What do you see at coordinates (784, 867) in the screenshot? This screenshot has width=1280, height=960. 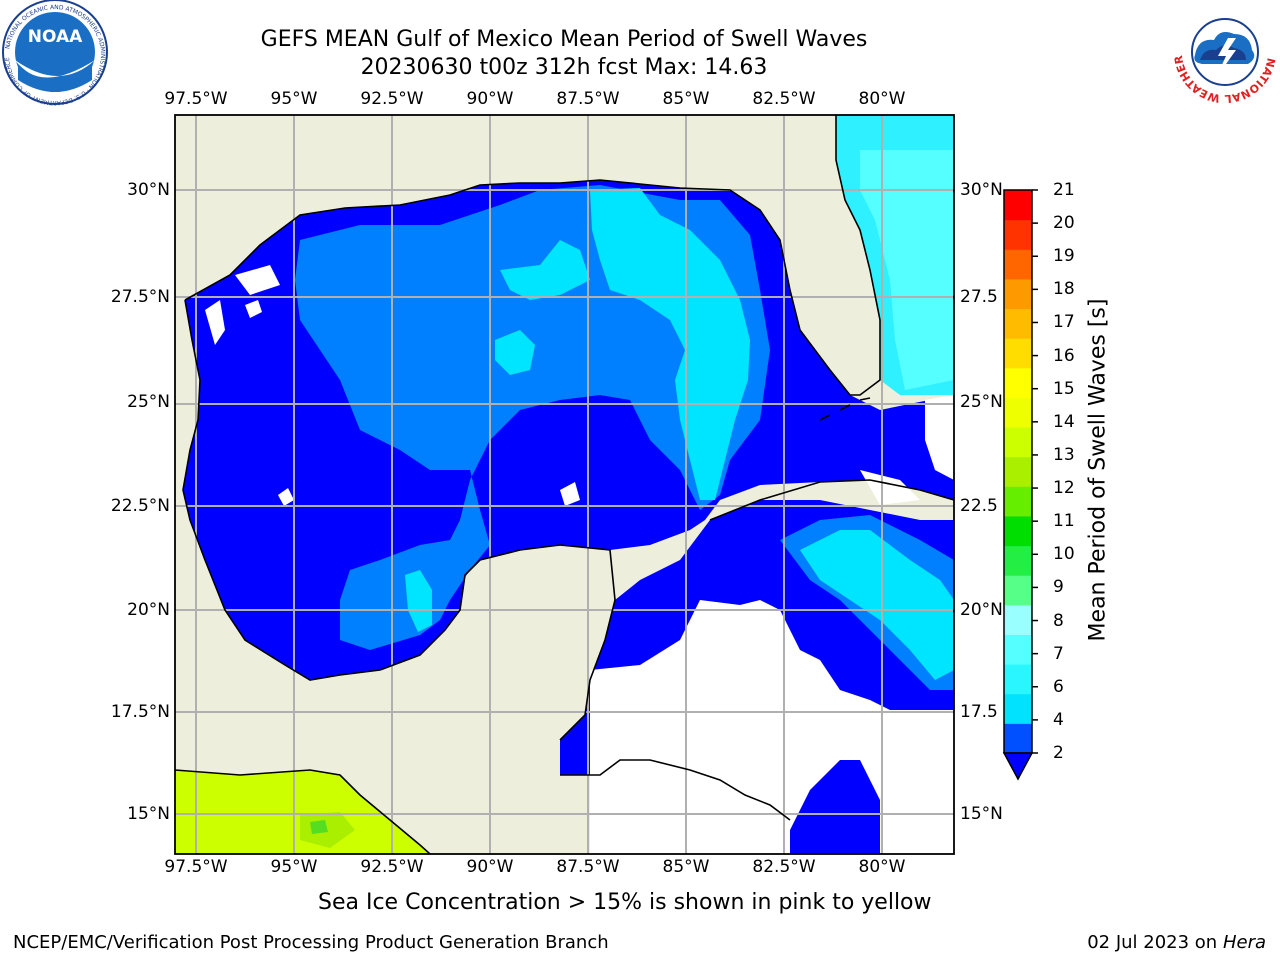 I see `lon-tick-bottom: 82.5°W` at bounding box center [784, 867].